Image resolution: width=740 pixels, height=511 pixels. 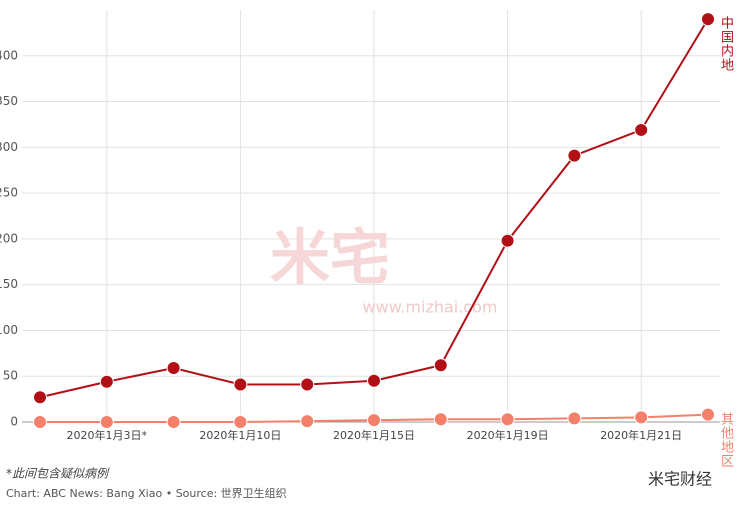 What do you see at coordinates (9, 147) in the screenshot?
I see `y-tick-label: 300` at bounding box center [9, 147].